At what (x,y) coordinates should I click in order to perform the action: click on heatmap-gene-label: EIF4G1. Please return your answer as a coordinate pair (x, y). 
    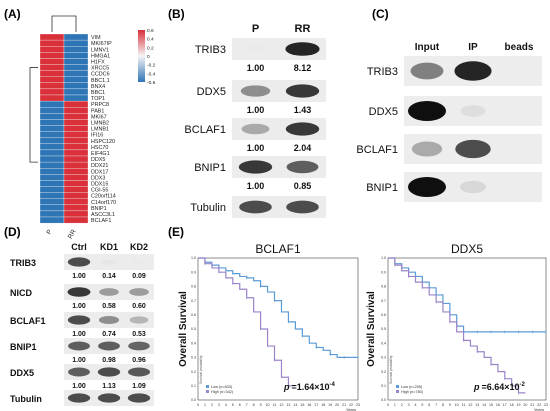
    Looking at the image, I should click on (100, 154).